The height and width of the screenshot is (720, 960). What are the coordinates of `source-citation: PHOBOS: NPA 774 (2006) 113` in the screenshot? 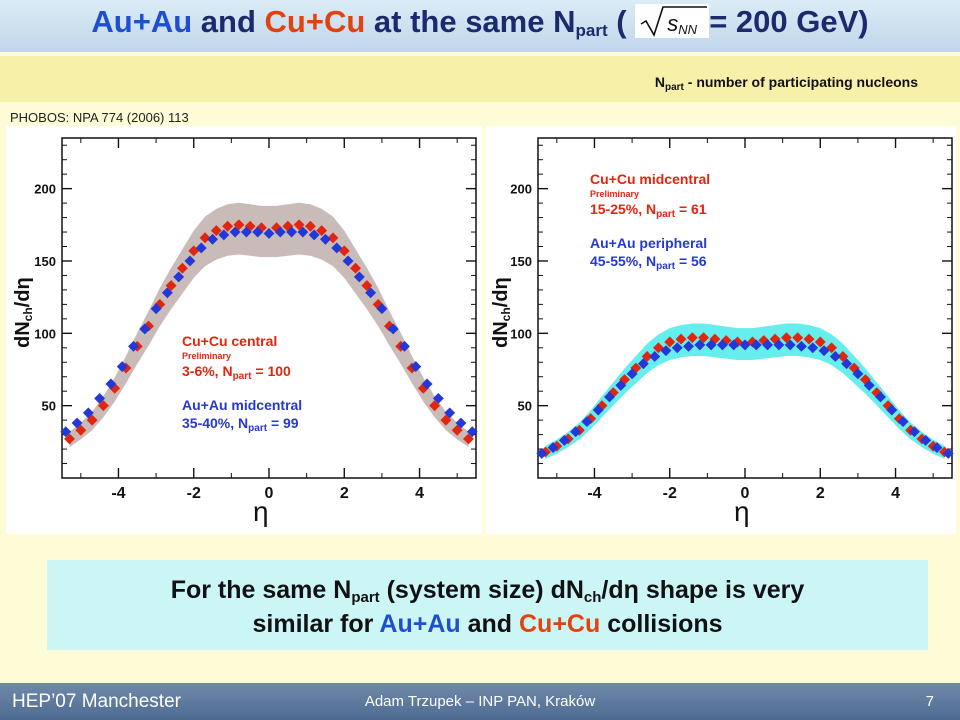 It's located at (99, 117).